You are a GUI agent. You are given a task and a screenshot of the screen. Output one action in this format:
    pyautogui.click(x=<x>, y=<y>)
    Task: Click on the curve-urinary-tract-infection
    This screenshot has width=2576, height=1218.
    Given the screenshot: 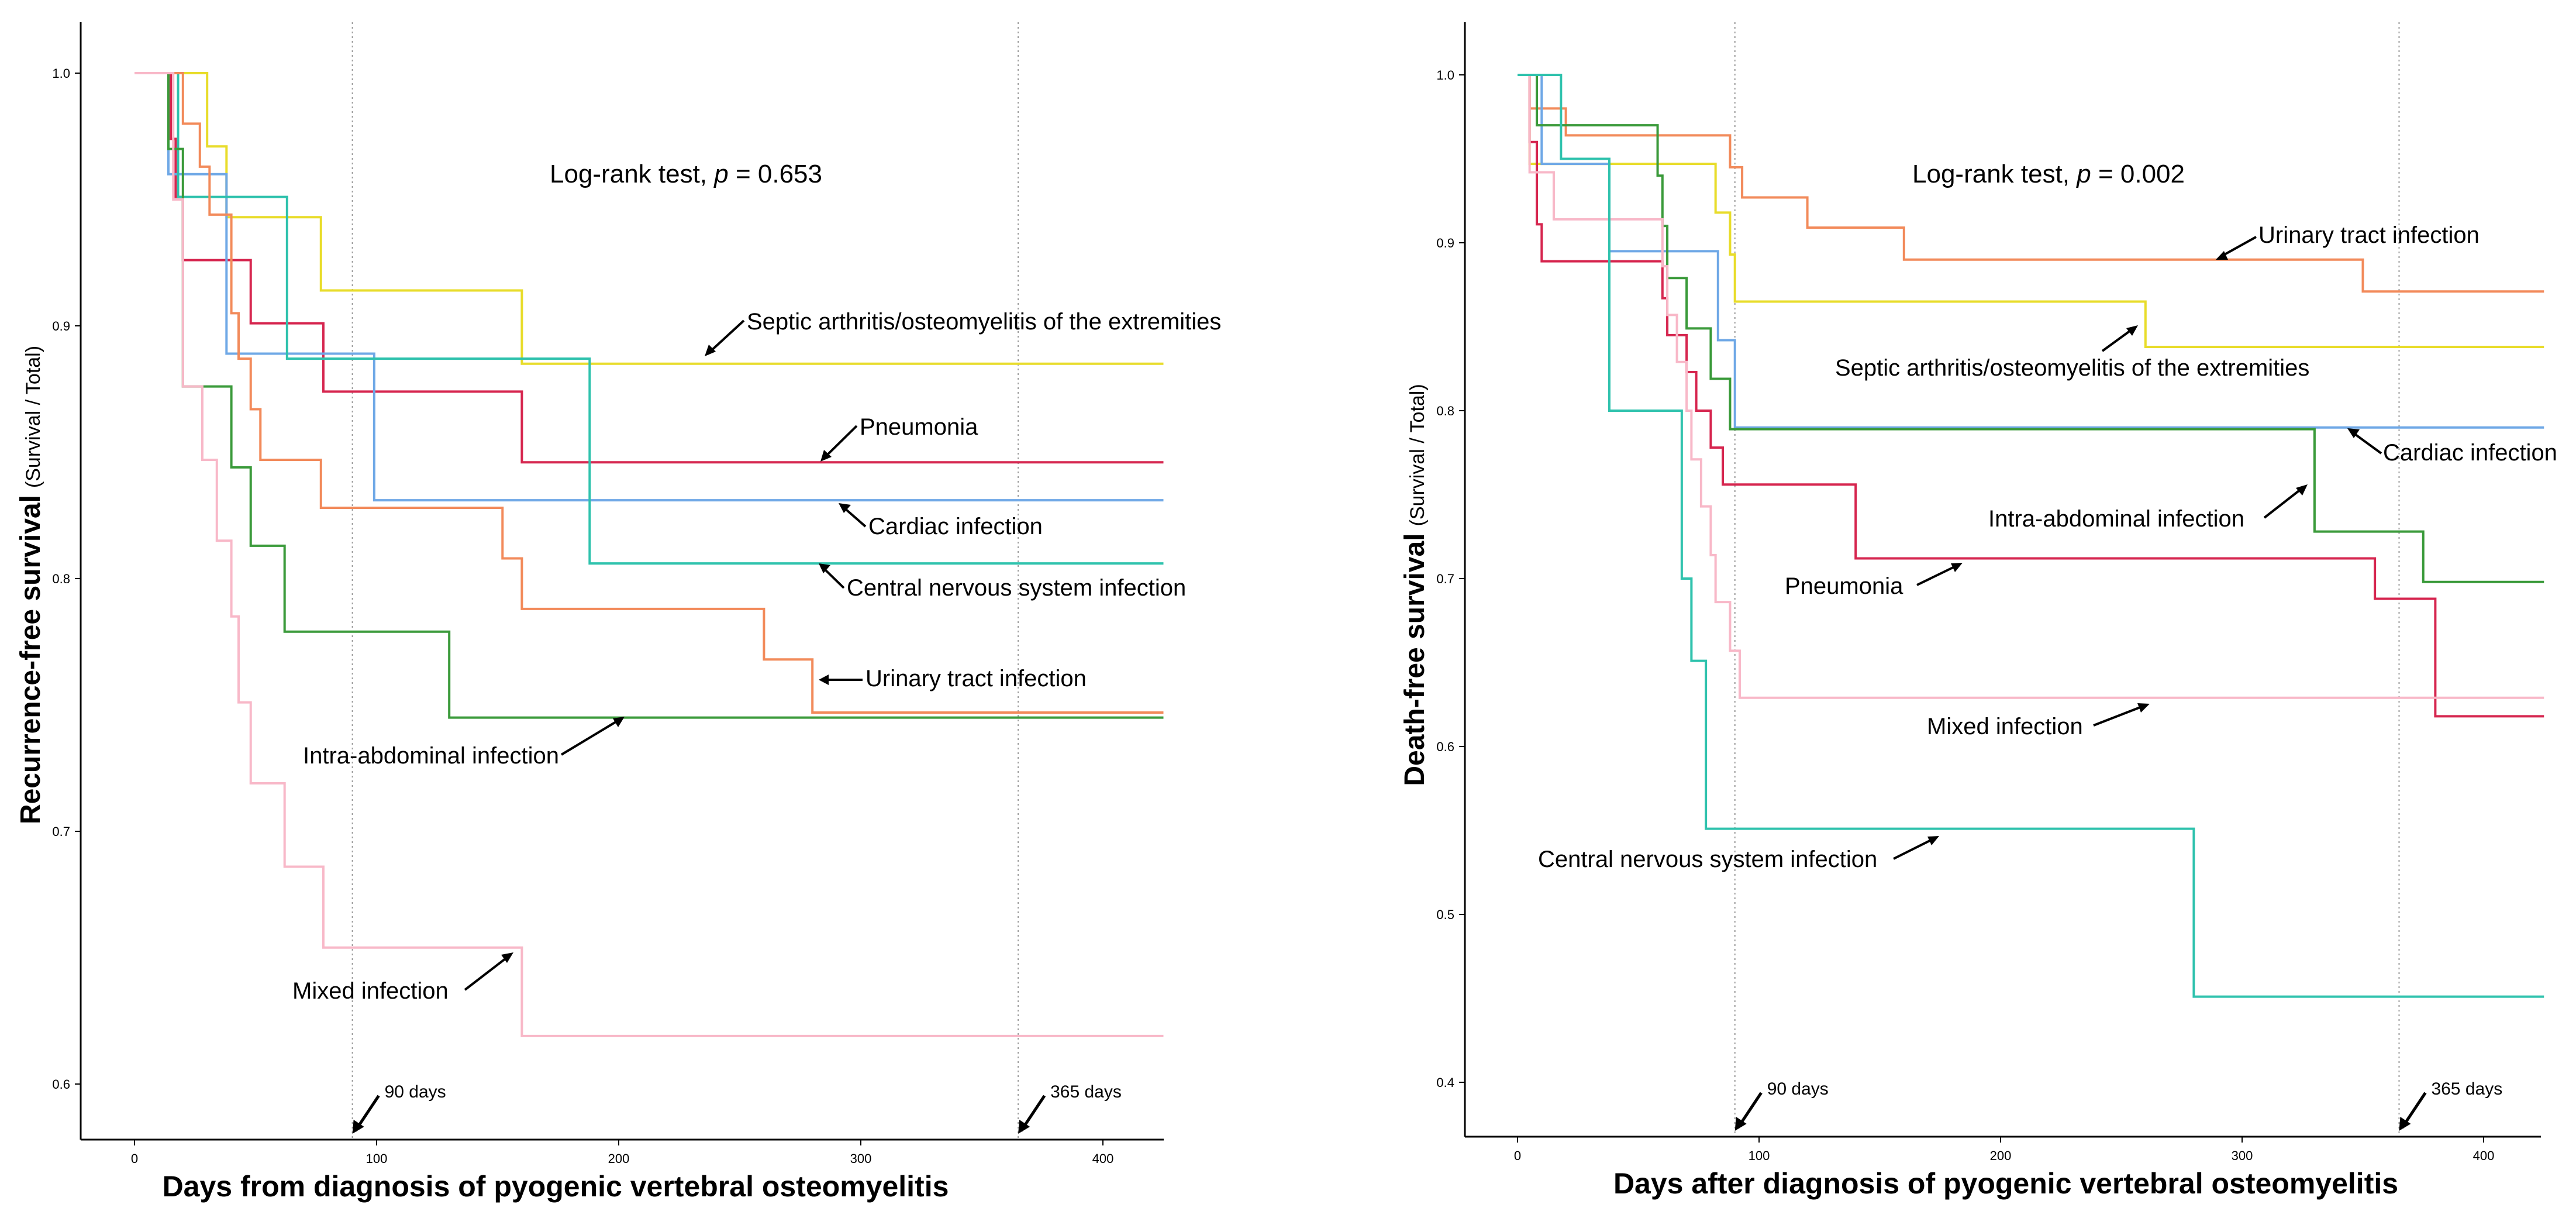 What is the action you would take?
    pyautogui.click(x=2031, y=183)
    